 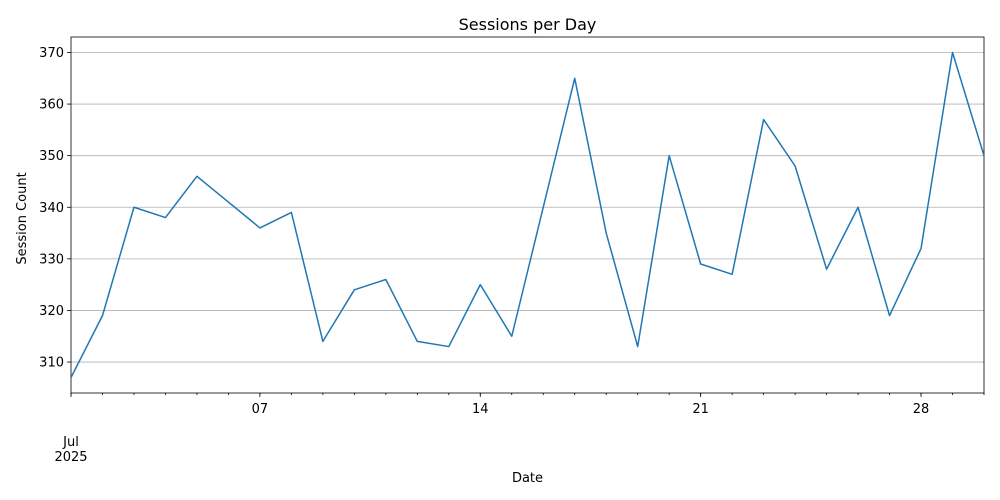 What do you see at coordinates (22, 218) in the screenshot?
I see `y-axis-label: Session Count` at bounding box center [22, 218].